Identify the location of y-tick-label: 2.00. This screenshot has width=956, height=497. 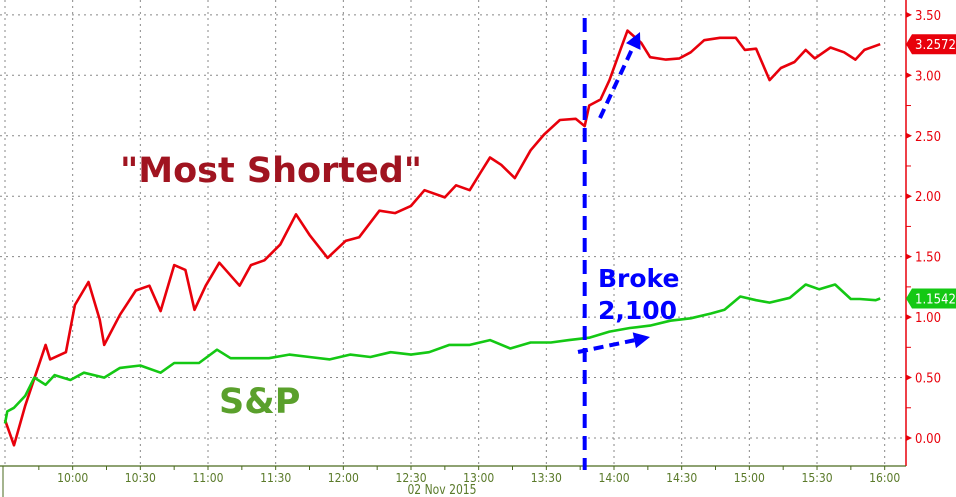
(928, 197).